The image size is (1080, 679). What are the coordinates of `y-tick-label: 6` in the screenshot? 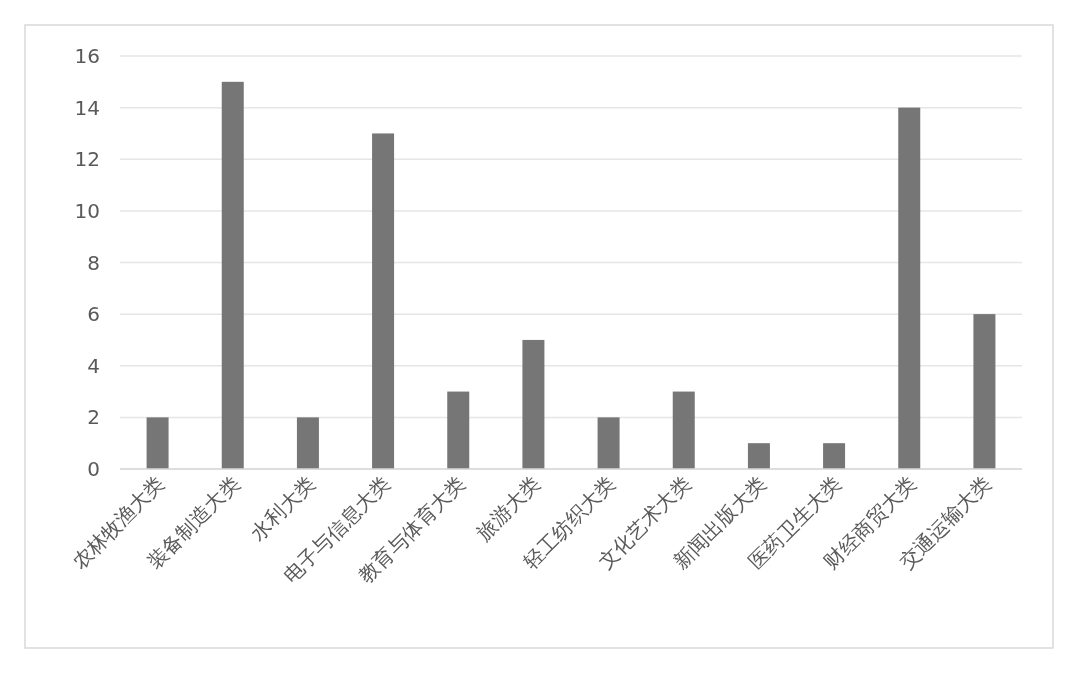 It's located at (93, 314).